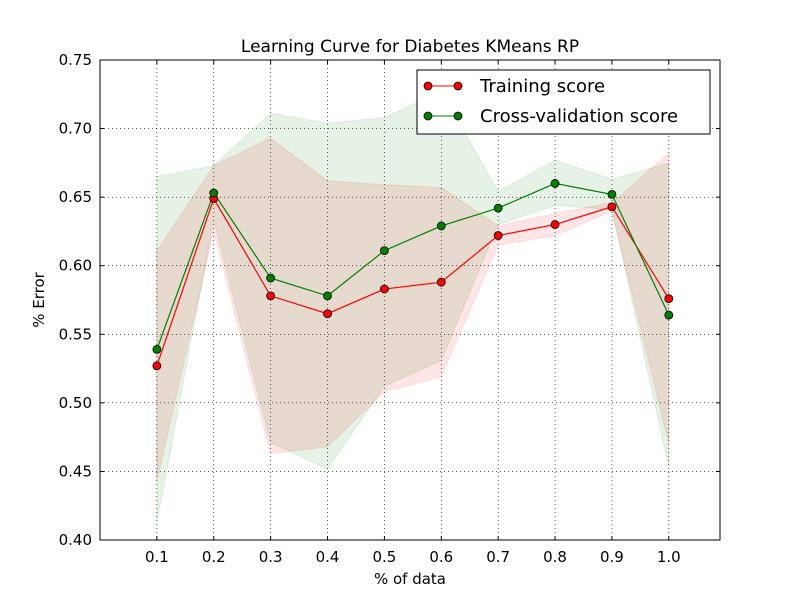 The height and width of the screenshot is (600, 800). Describe the element at coordinates (214, 557) in the screenshot. I see `x-tick-label: 0.2` at that location.